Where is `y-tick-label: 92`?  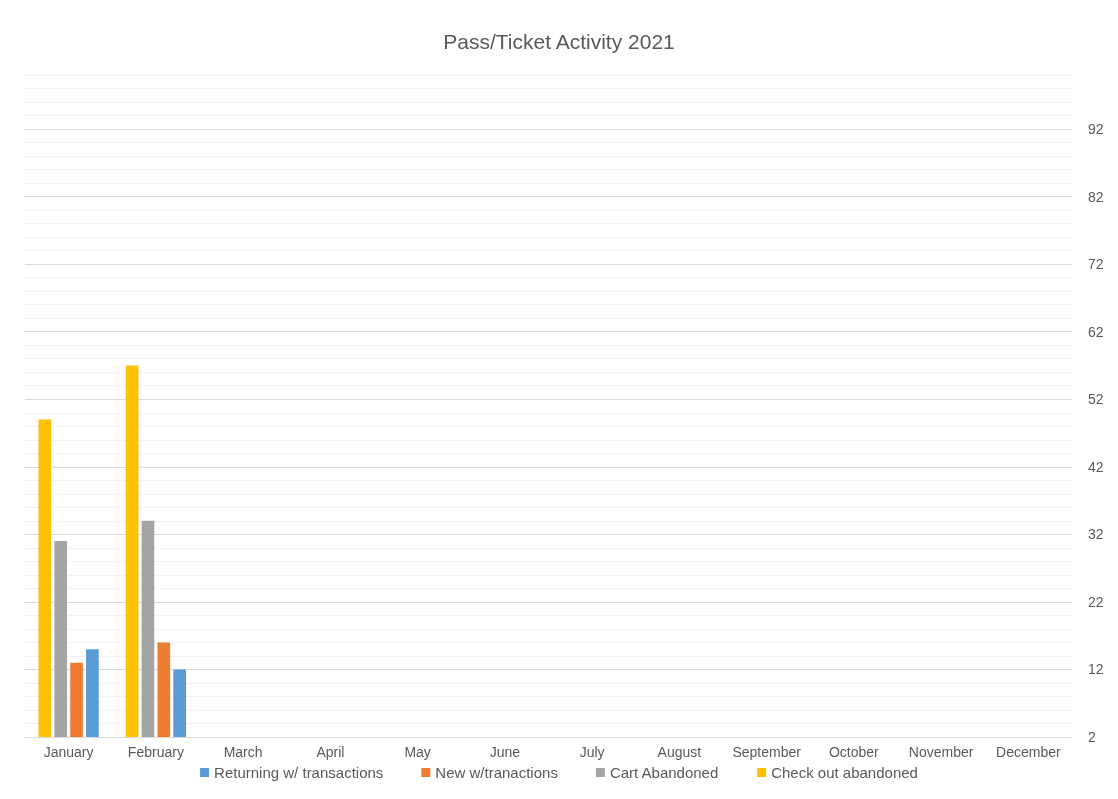
y-tick-label: 92 is located at coordinates (1096, 129).